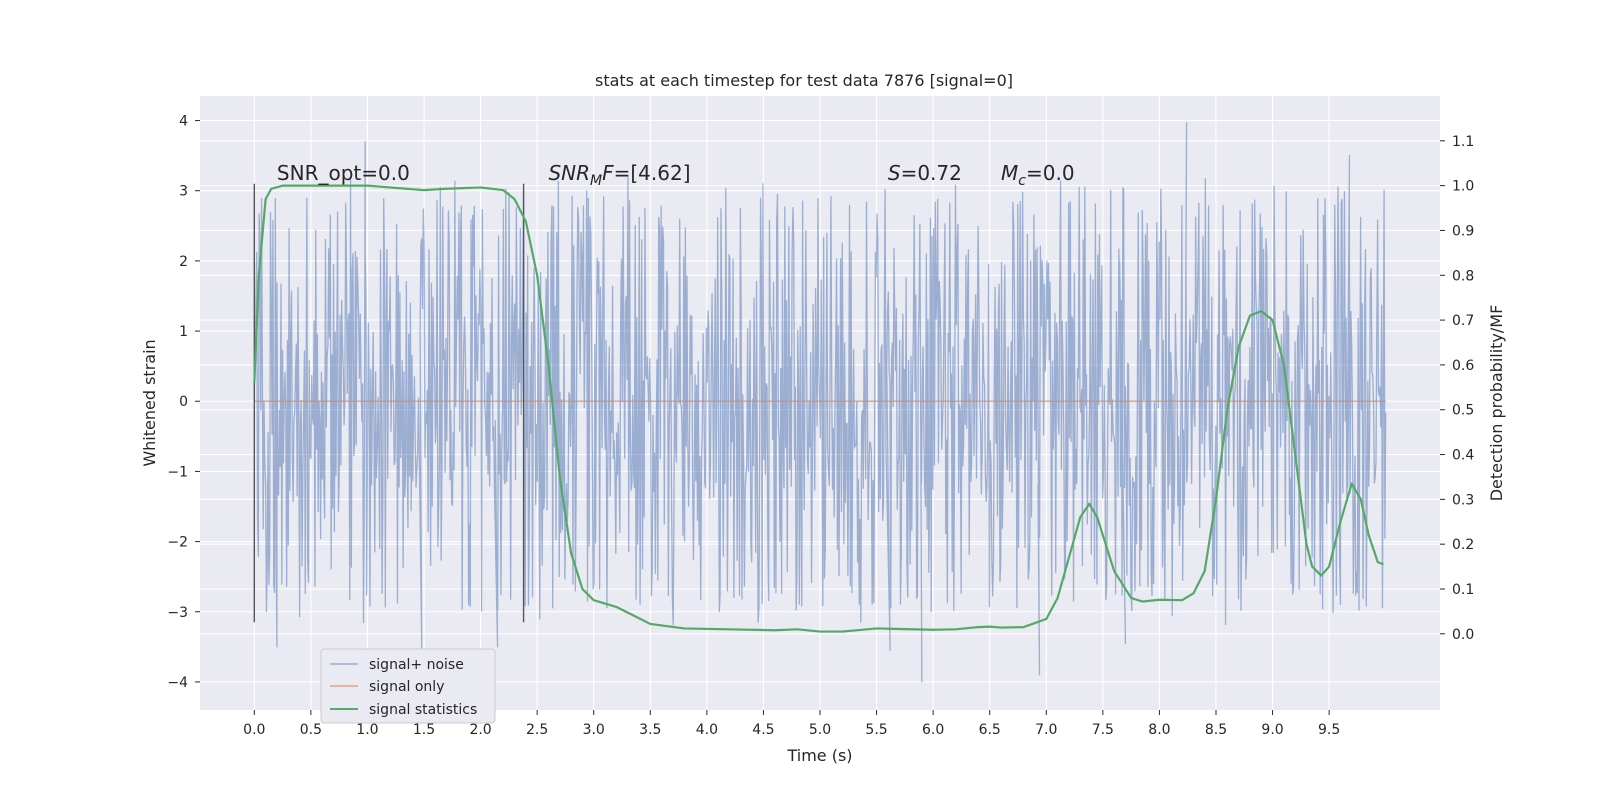 This screenshot has width=1600, height=800. I want to click on x-tick-label: 4.0, so click(707, 730).